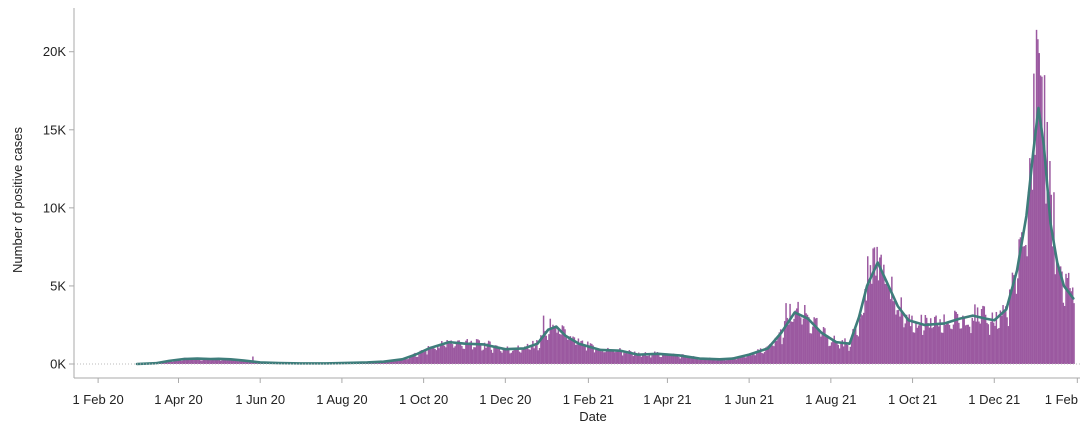  I want to click on y-tick-label: 0K, so click(58, 364).